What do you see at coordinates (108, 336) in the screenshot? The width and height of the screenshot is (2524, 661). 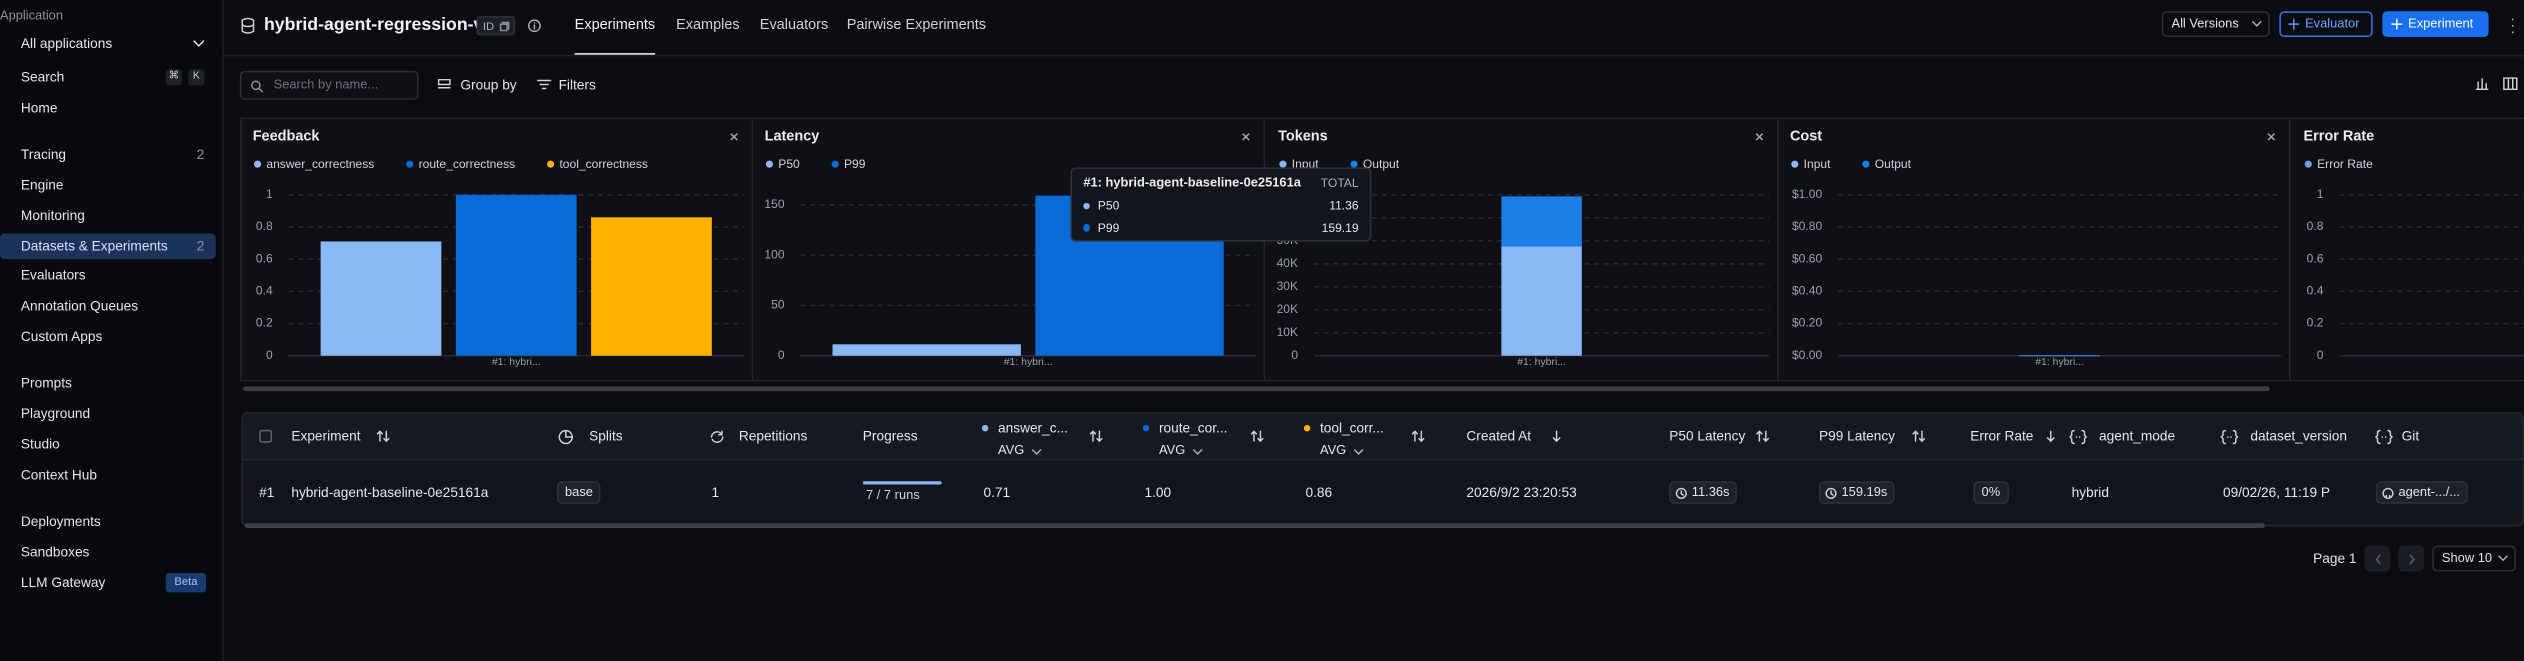 I see `nav-item: Custom Apps` at bounding box center [108, 336].